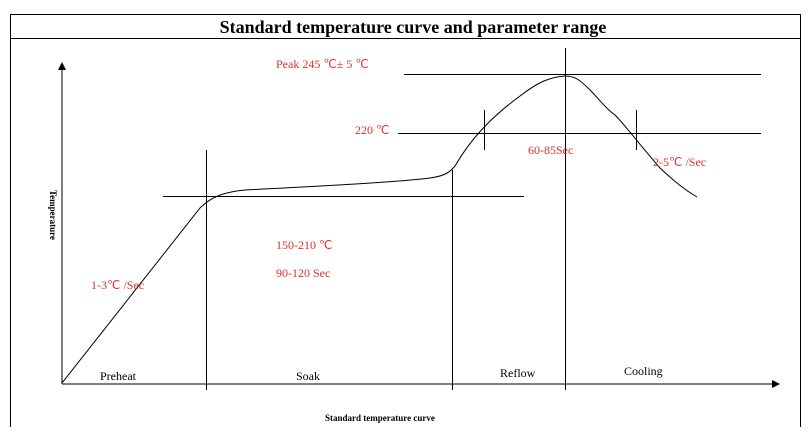 This screenshot has height=432, width=811. I want to click on phase-label: Cooling, so click(643, 371).